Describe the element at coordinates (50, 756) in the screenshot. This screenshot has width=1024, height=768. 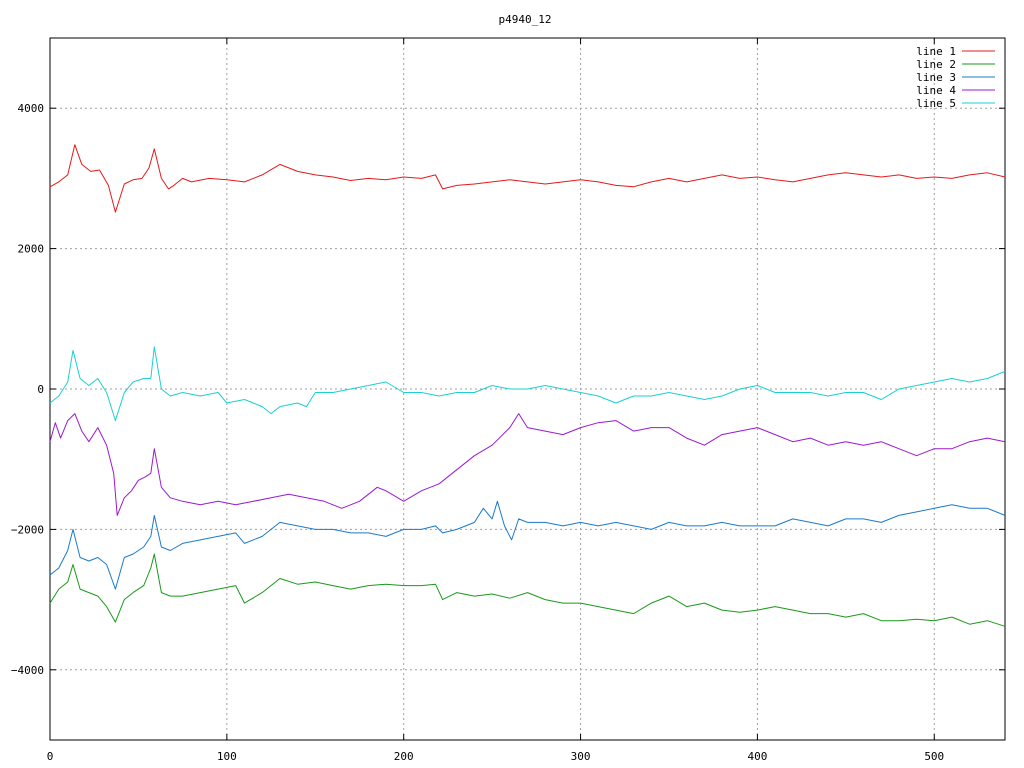
I see `x-tick-label: 0` at that location.